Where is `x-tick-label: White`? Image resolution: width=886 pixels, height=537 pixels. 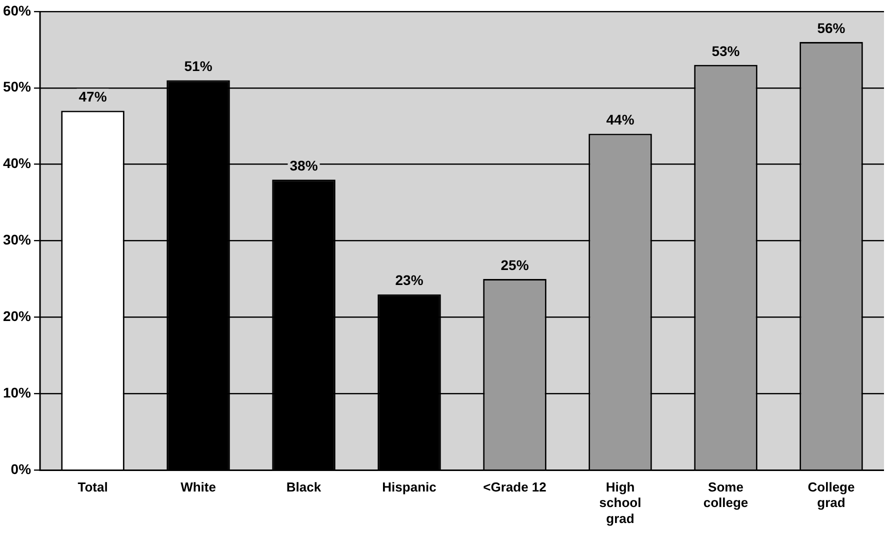 x-tick-label: White is located at coordinates (198, 487).